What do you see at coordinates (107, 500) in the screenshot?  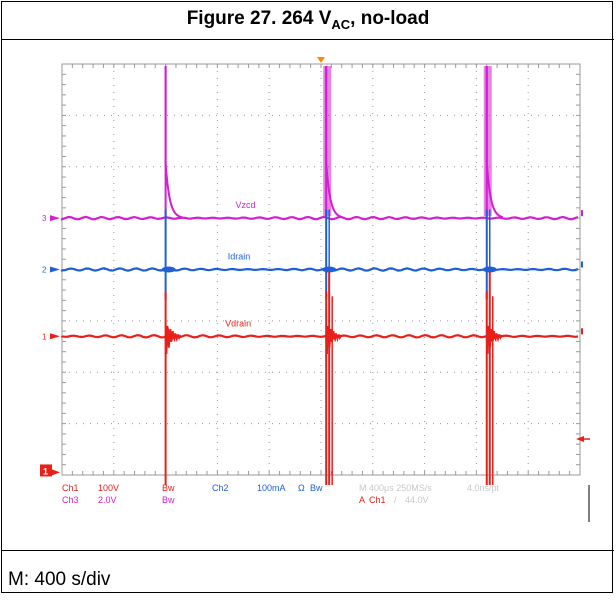 I see `status-row2-item: 2.0V` at bounding box center [107, 500].